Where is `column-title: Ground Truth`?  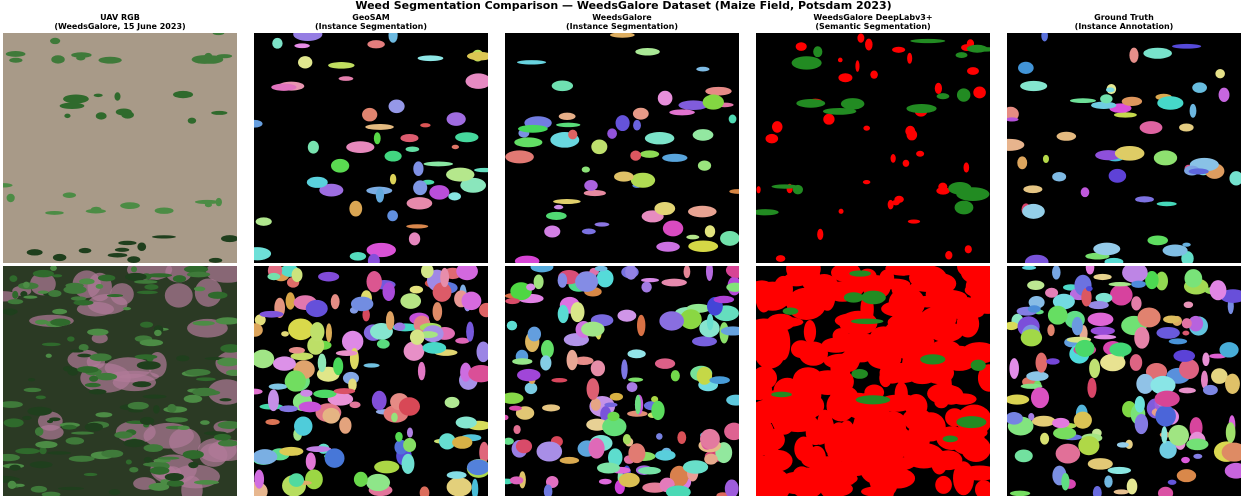 column-title: Ground Truth is located at coordinates (1124, 17).